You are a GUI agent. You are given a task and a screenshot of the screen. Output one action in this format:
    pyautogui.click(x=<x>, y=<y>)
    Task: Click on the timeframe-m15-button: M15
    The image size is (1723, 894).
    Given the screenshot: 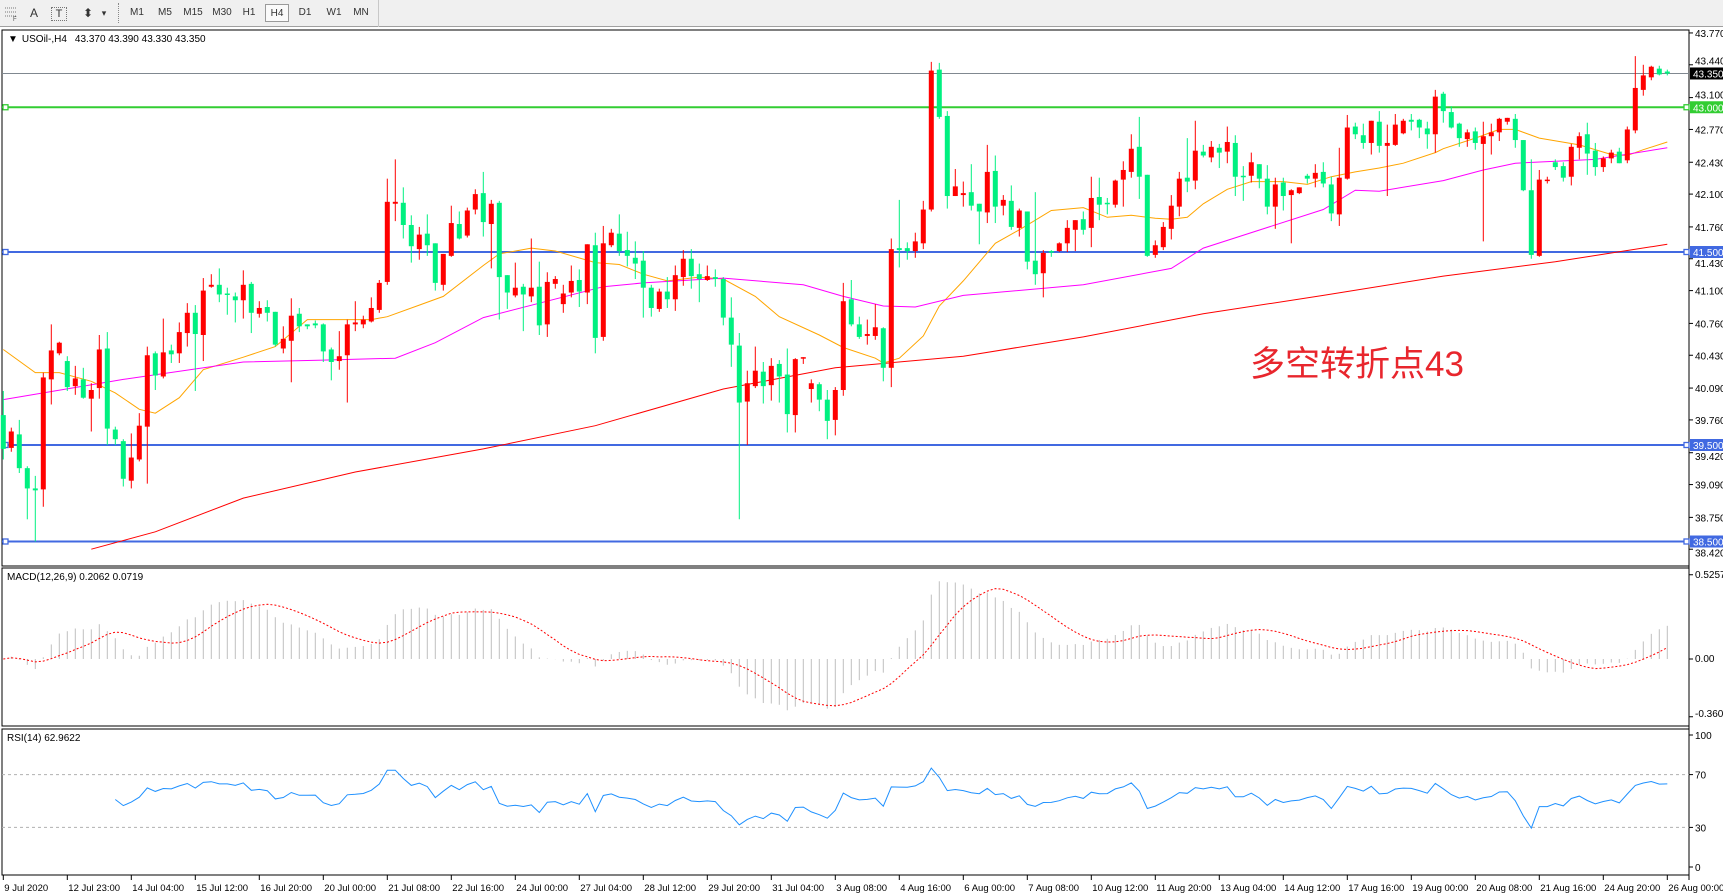 What is the action you would take?
    pyautogui.click(x=193, y=12)
    